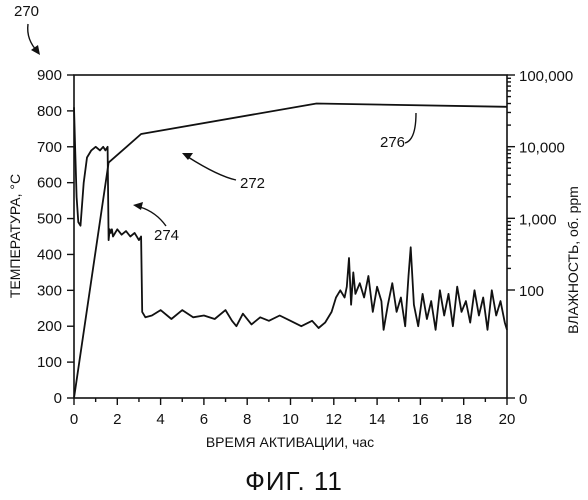 The width and height of the screenshot is (588, 500). What do you see at coordinates (247, 419) in the screenshot?
I see `x-tick-label: 8` at bounding box center [247, 419].